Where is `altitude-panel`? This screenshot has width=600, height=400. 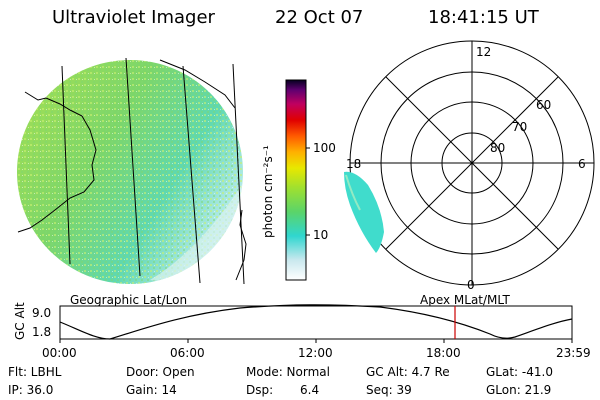
altitude-panel is located at coordinates (316, 323).